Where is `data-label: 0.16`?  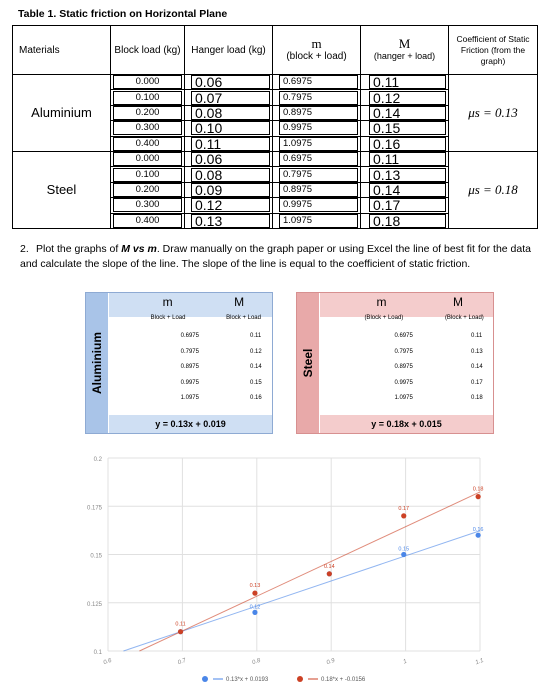
data-label: 0.16 is located at coordinates (478, 530).